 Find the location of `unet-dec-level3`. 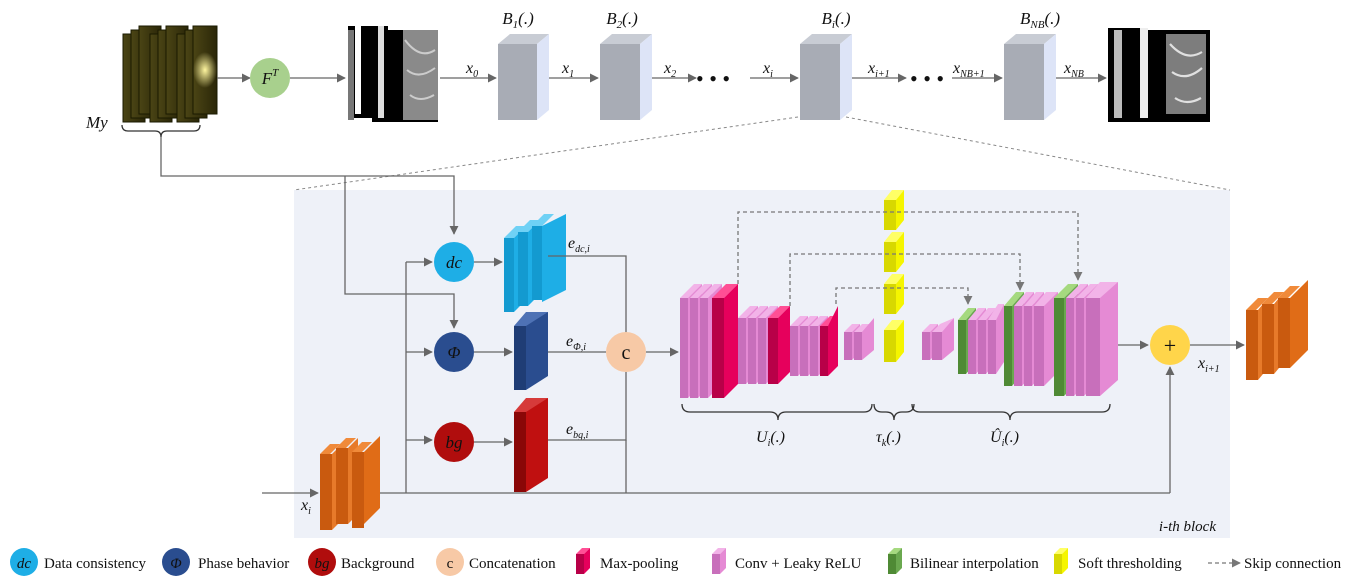

unet-dec-level3 is located at coordinates (981, 339).